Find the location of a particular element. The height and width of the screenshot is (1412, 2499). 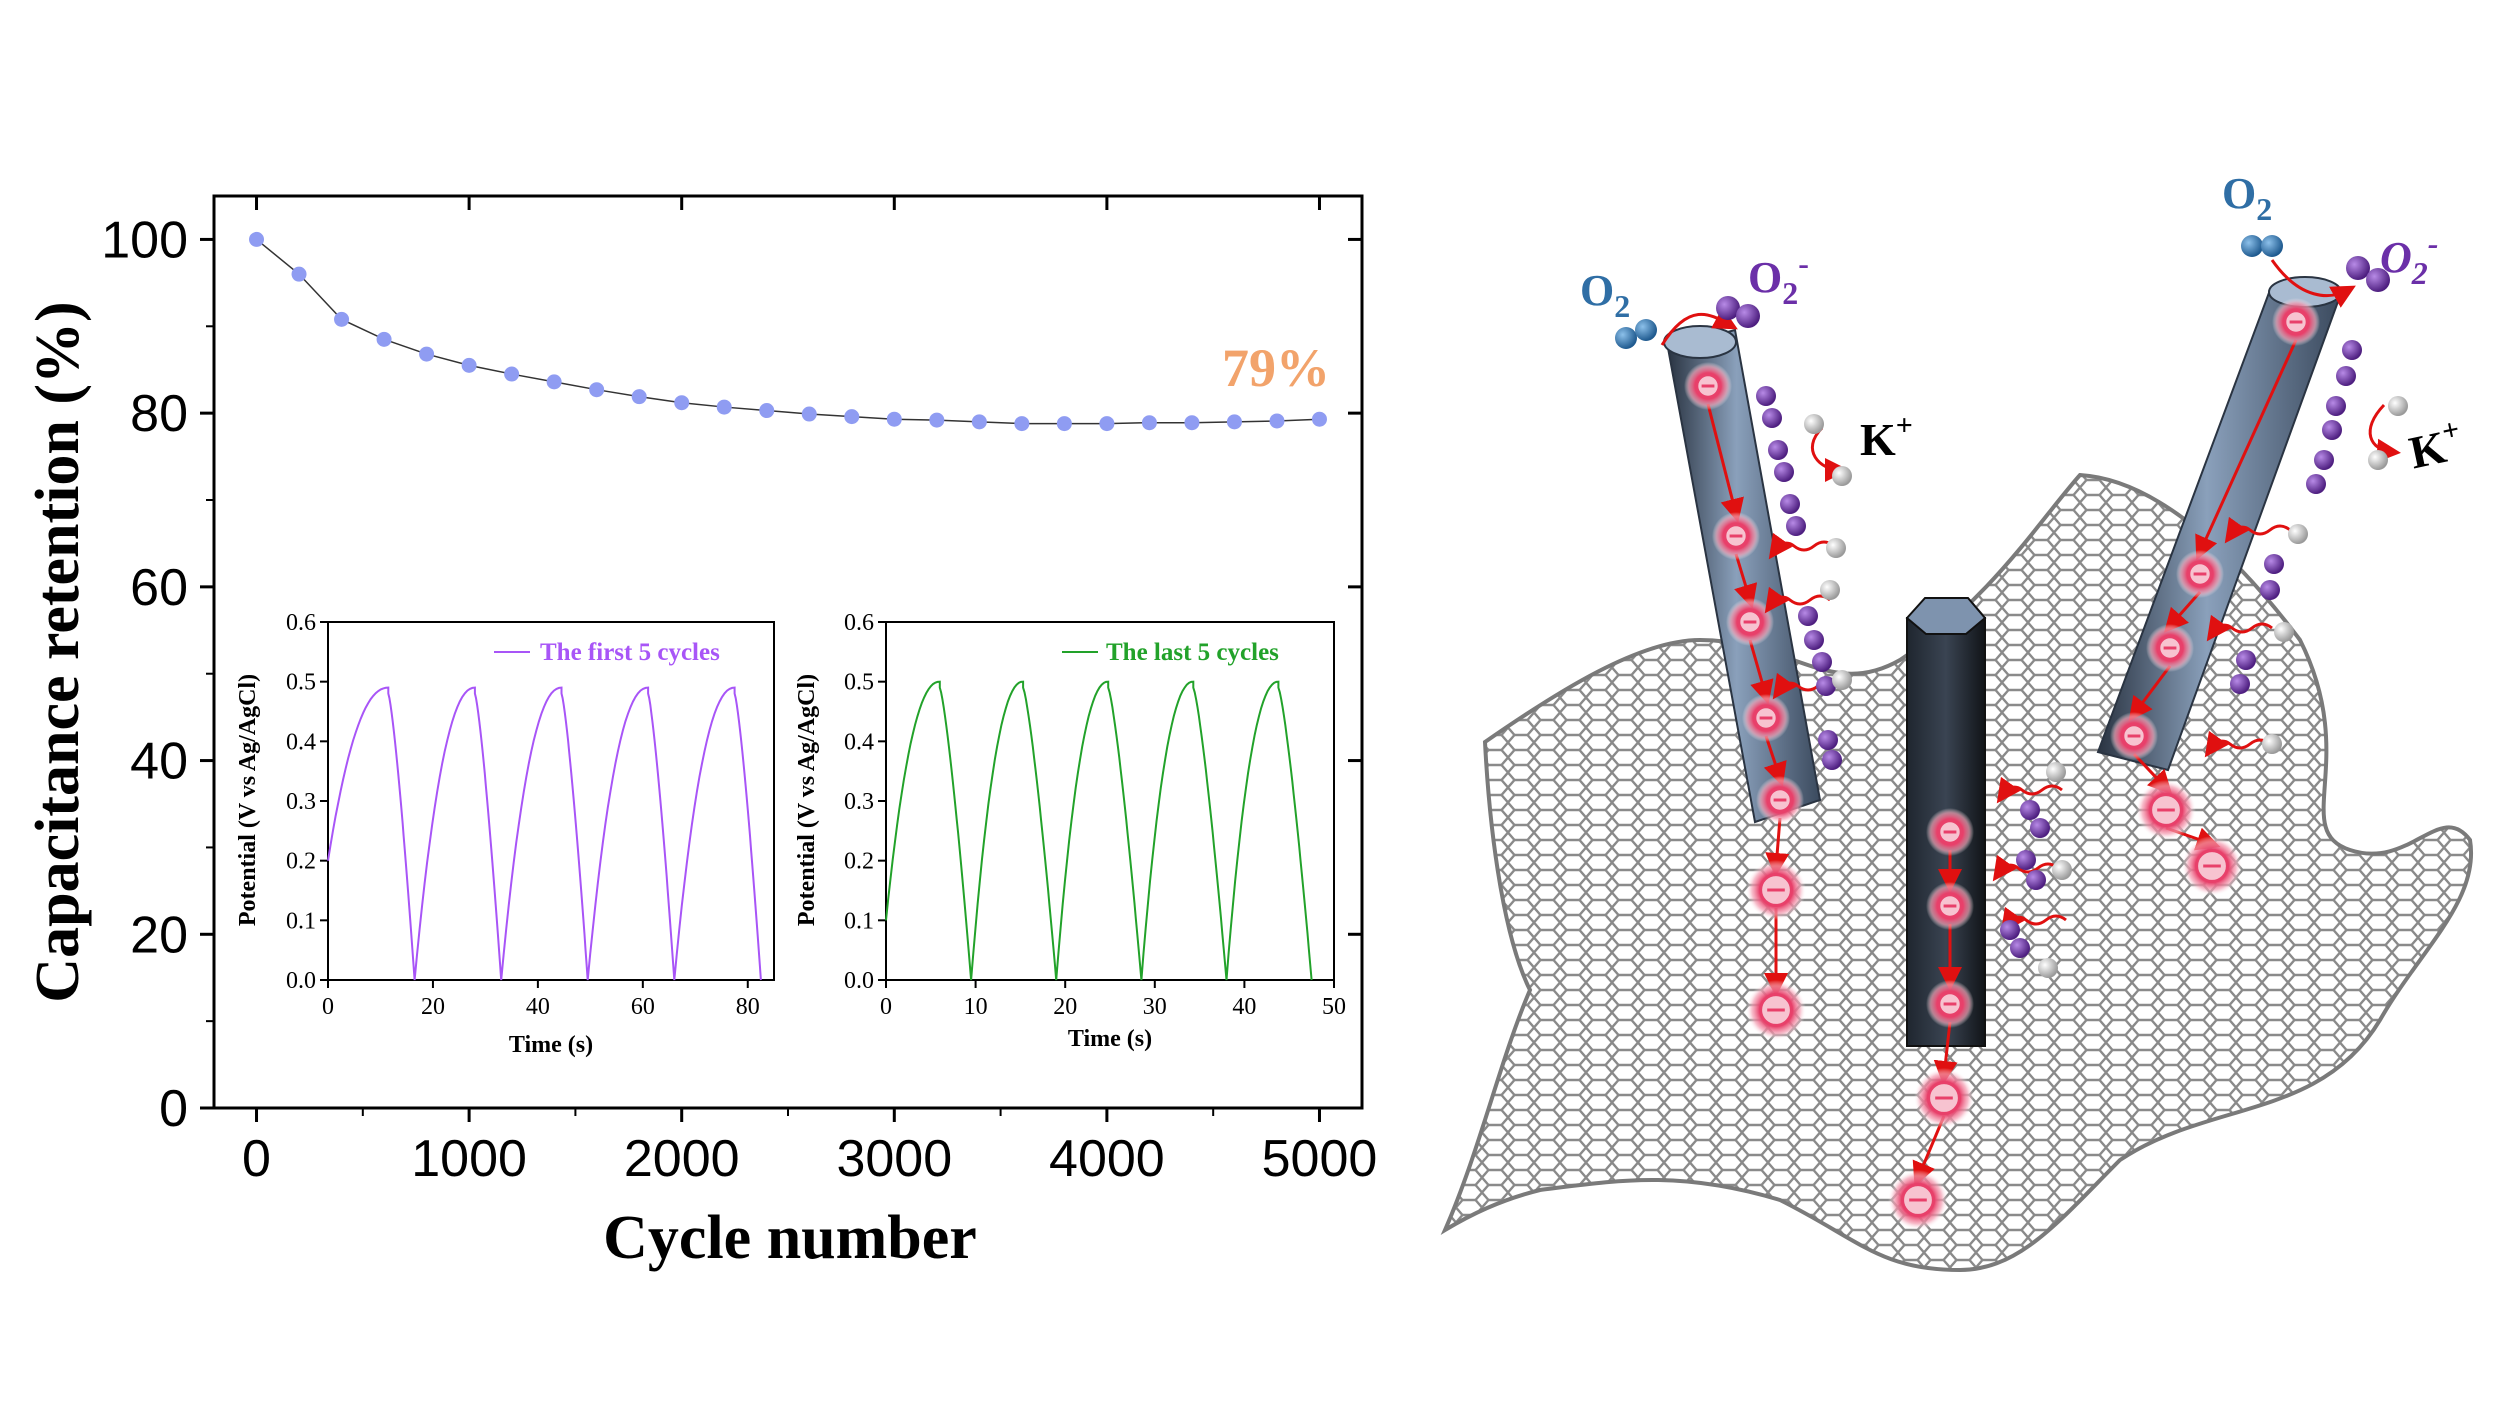

inset2-series is located at coordinates (1099, 830).